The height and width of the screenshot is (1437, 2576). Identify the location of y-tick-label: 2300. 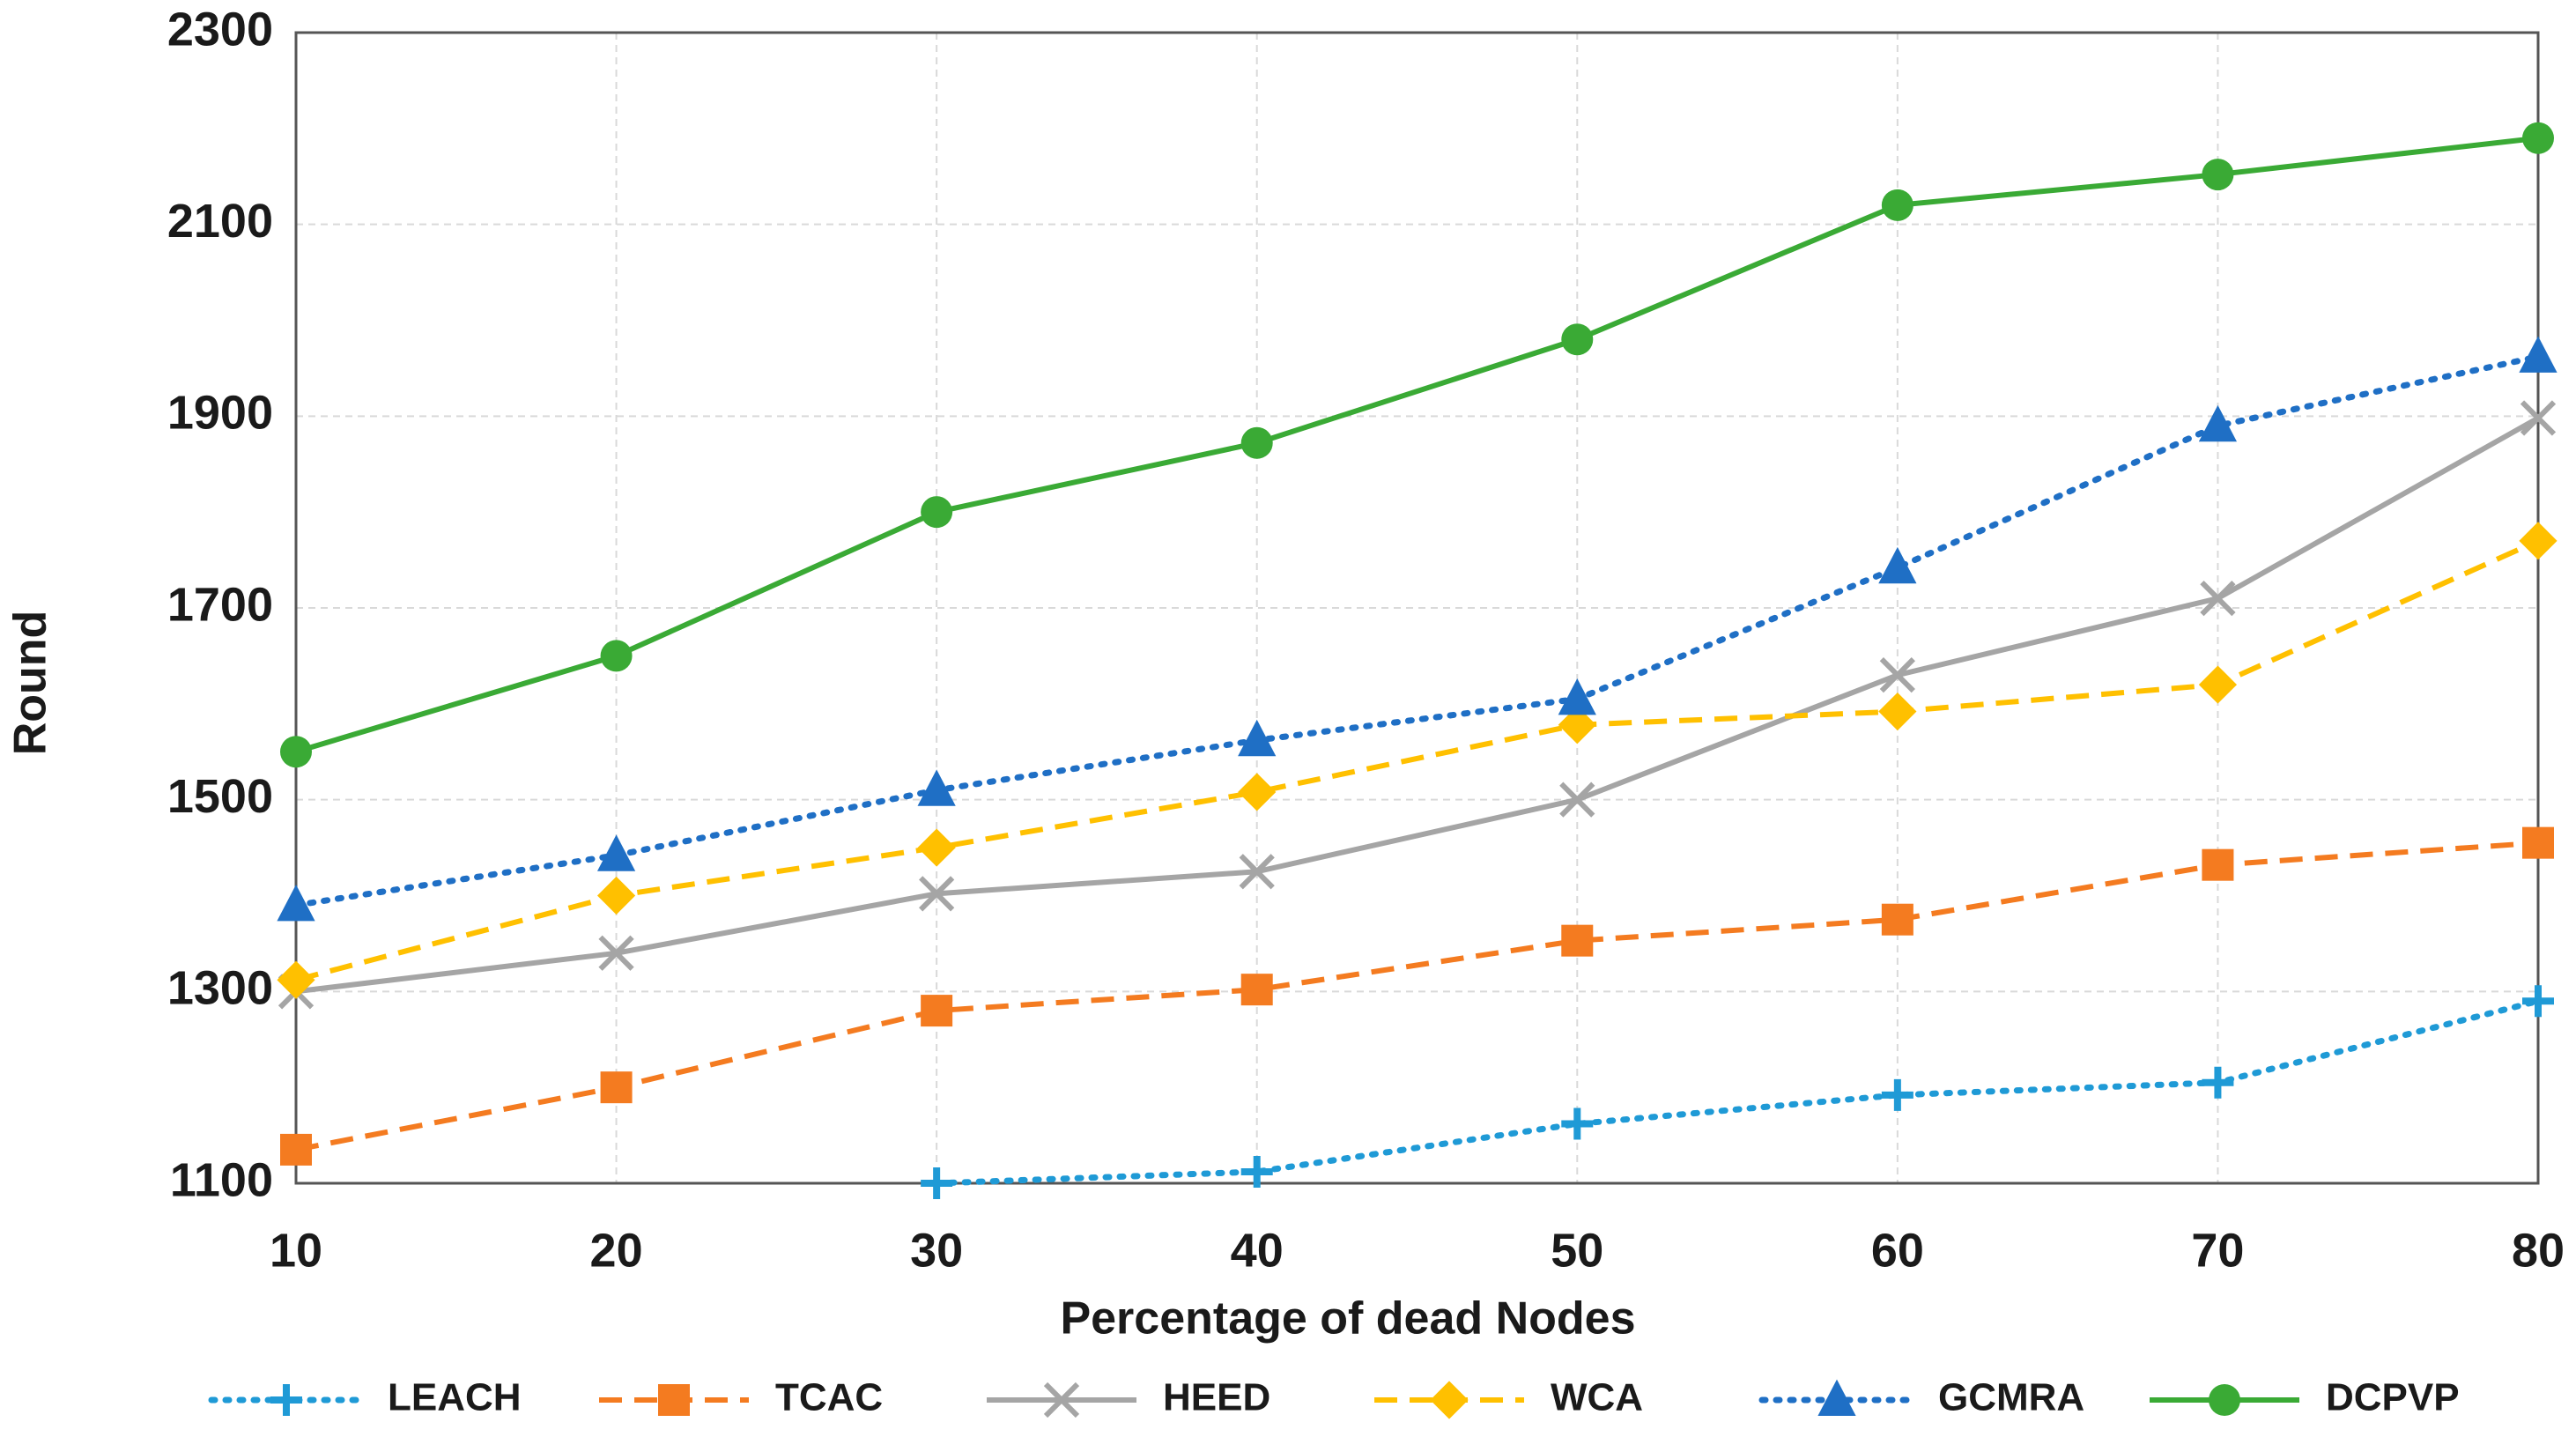
(220, 29).